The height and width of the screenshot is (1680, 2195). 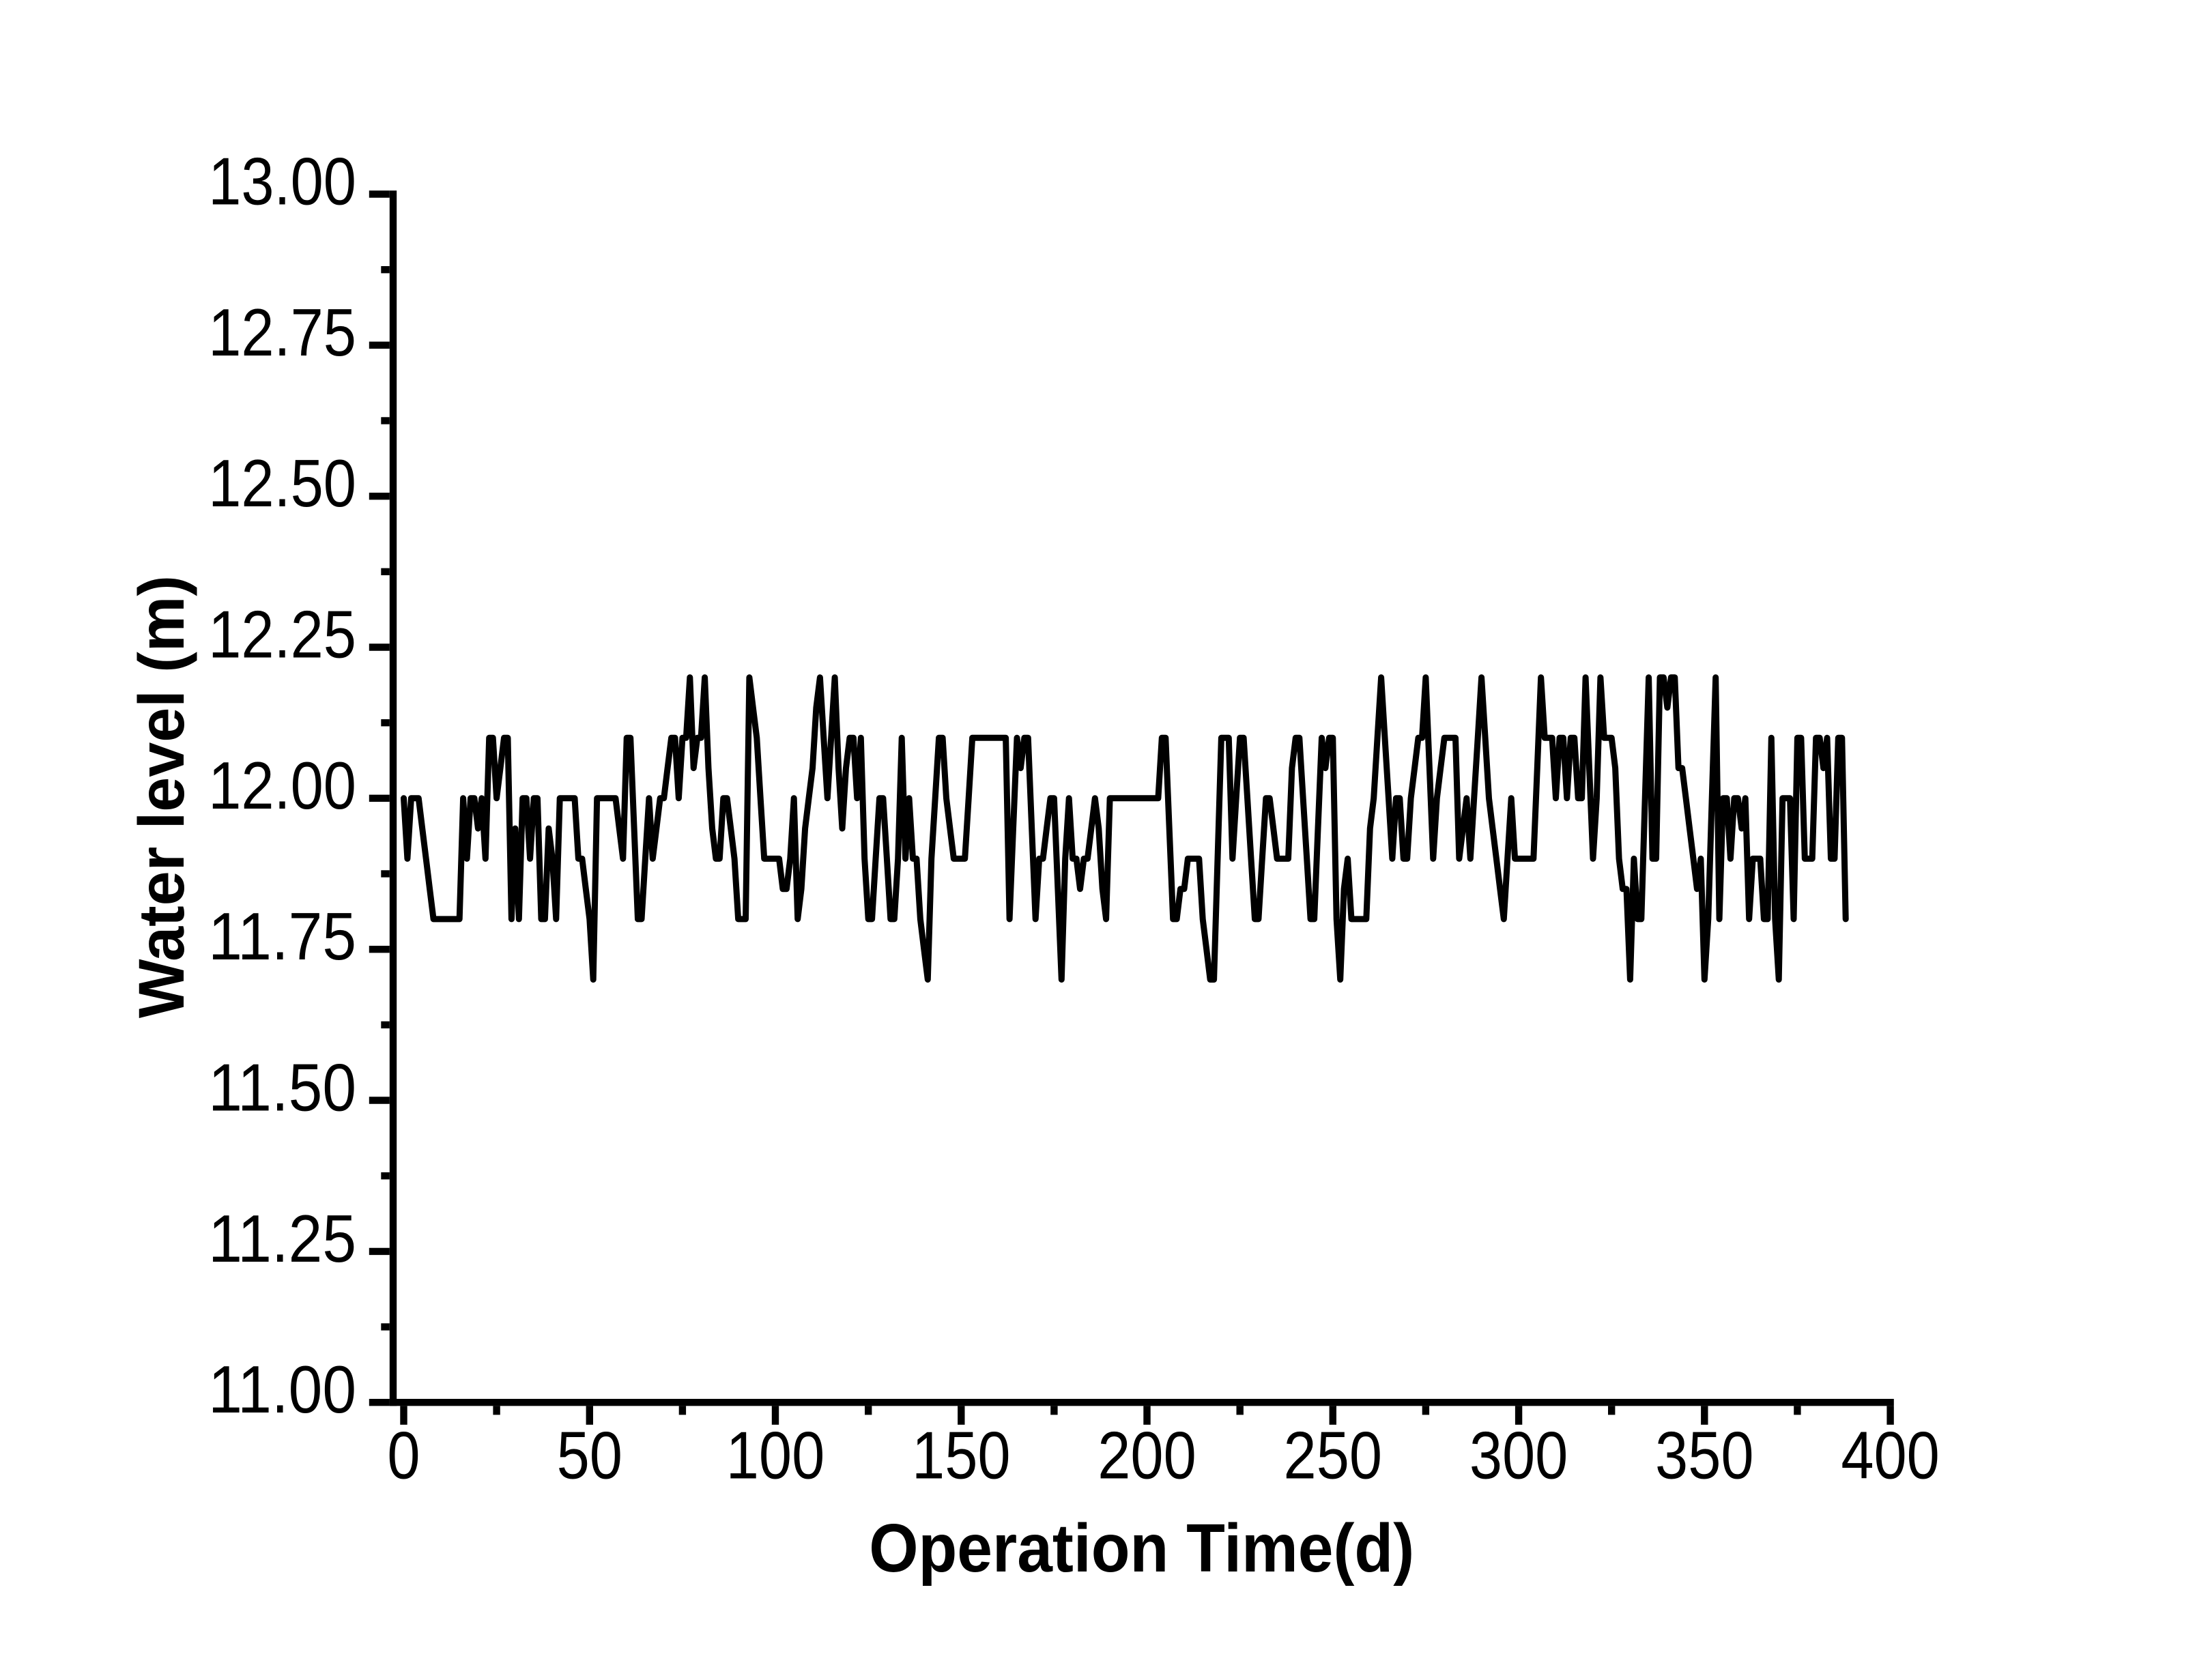 What do you see at coordinates (282, 332) in the screenshot?
I see `svg-text: 12.75` at bounding box center [282, 332].